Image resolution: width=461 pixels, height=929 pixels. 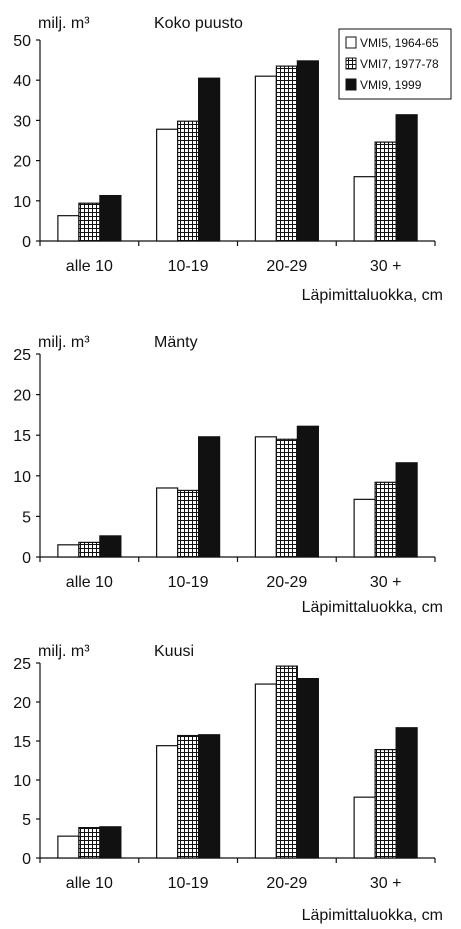 I want to click on legend-label-3: VMI9, 1999, so click(x=391, y=85).